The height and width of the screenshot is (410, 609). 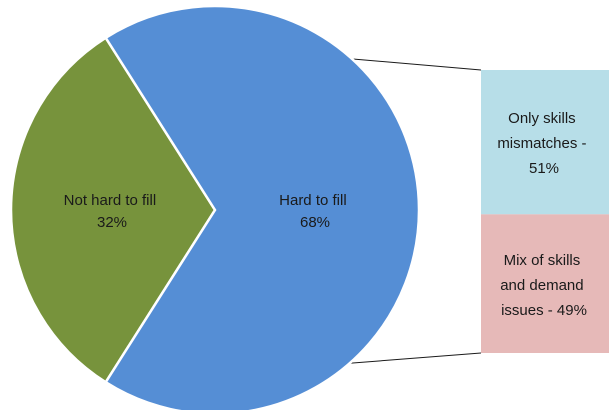 What do you see at coordinates (313, 200) in the screenshot?
I see `slice-name: Hard to fill` at bounding box center [313, 200].